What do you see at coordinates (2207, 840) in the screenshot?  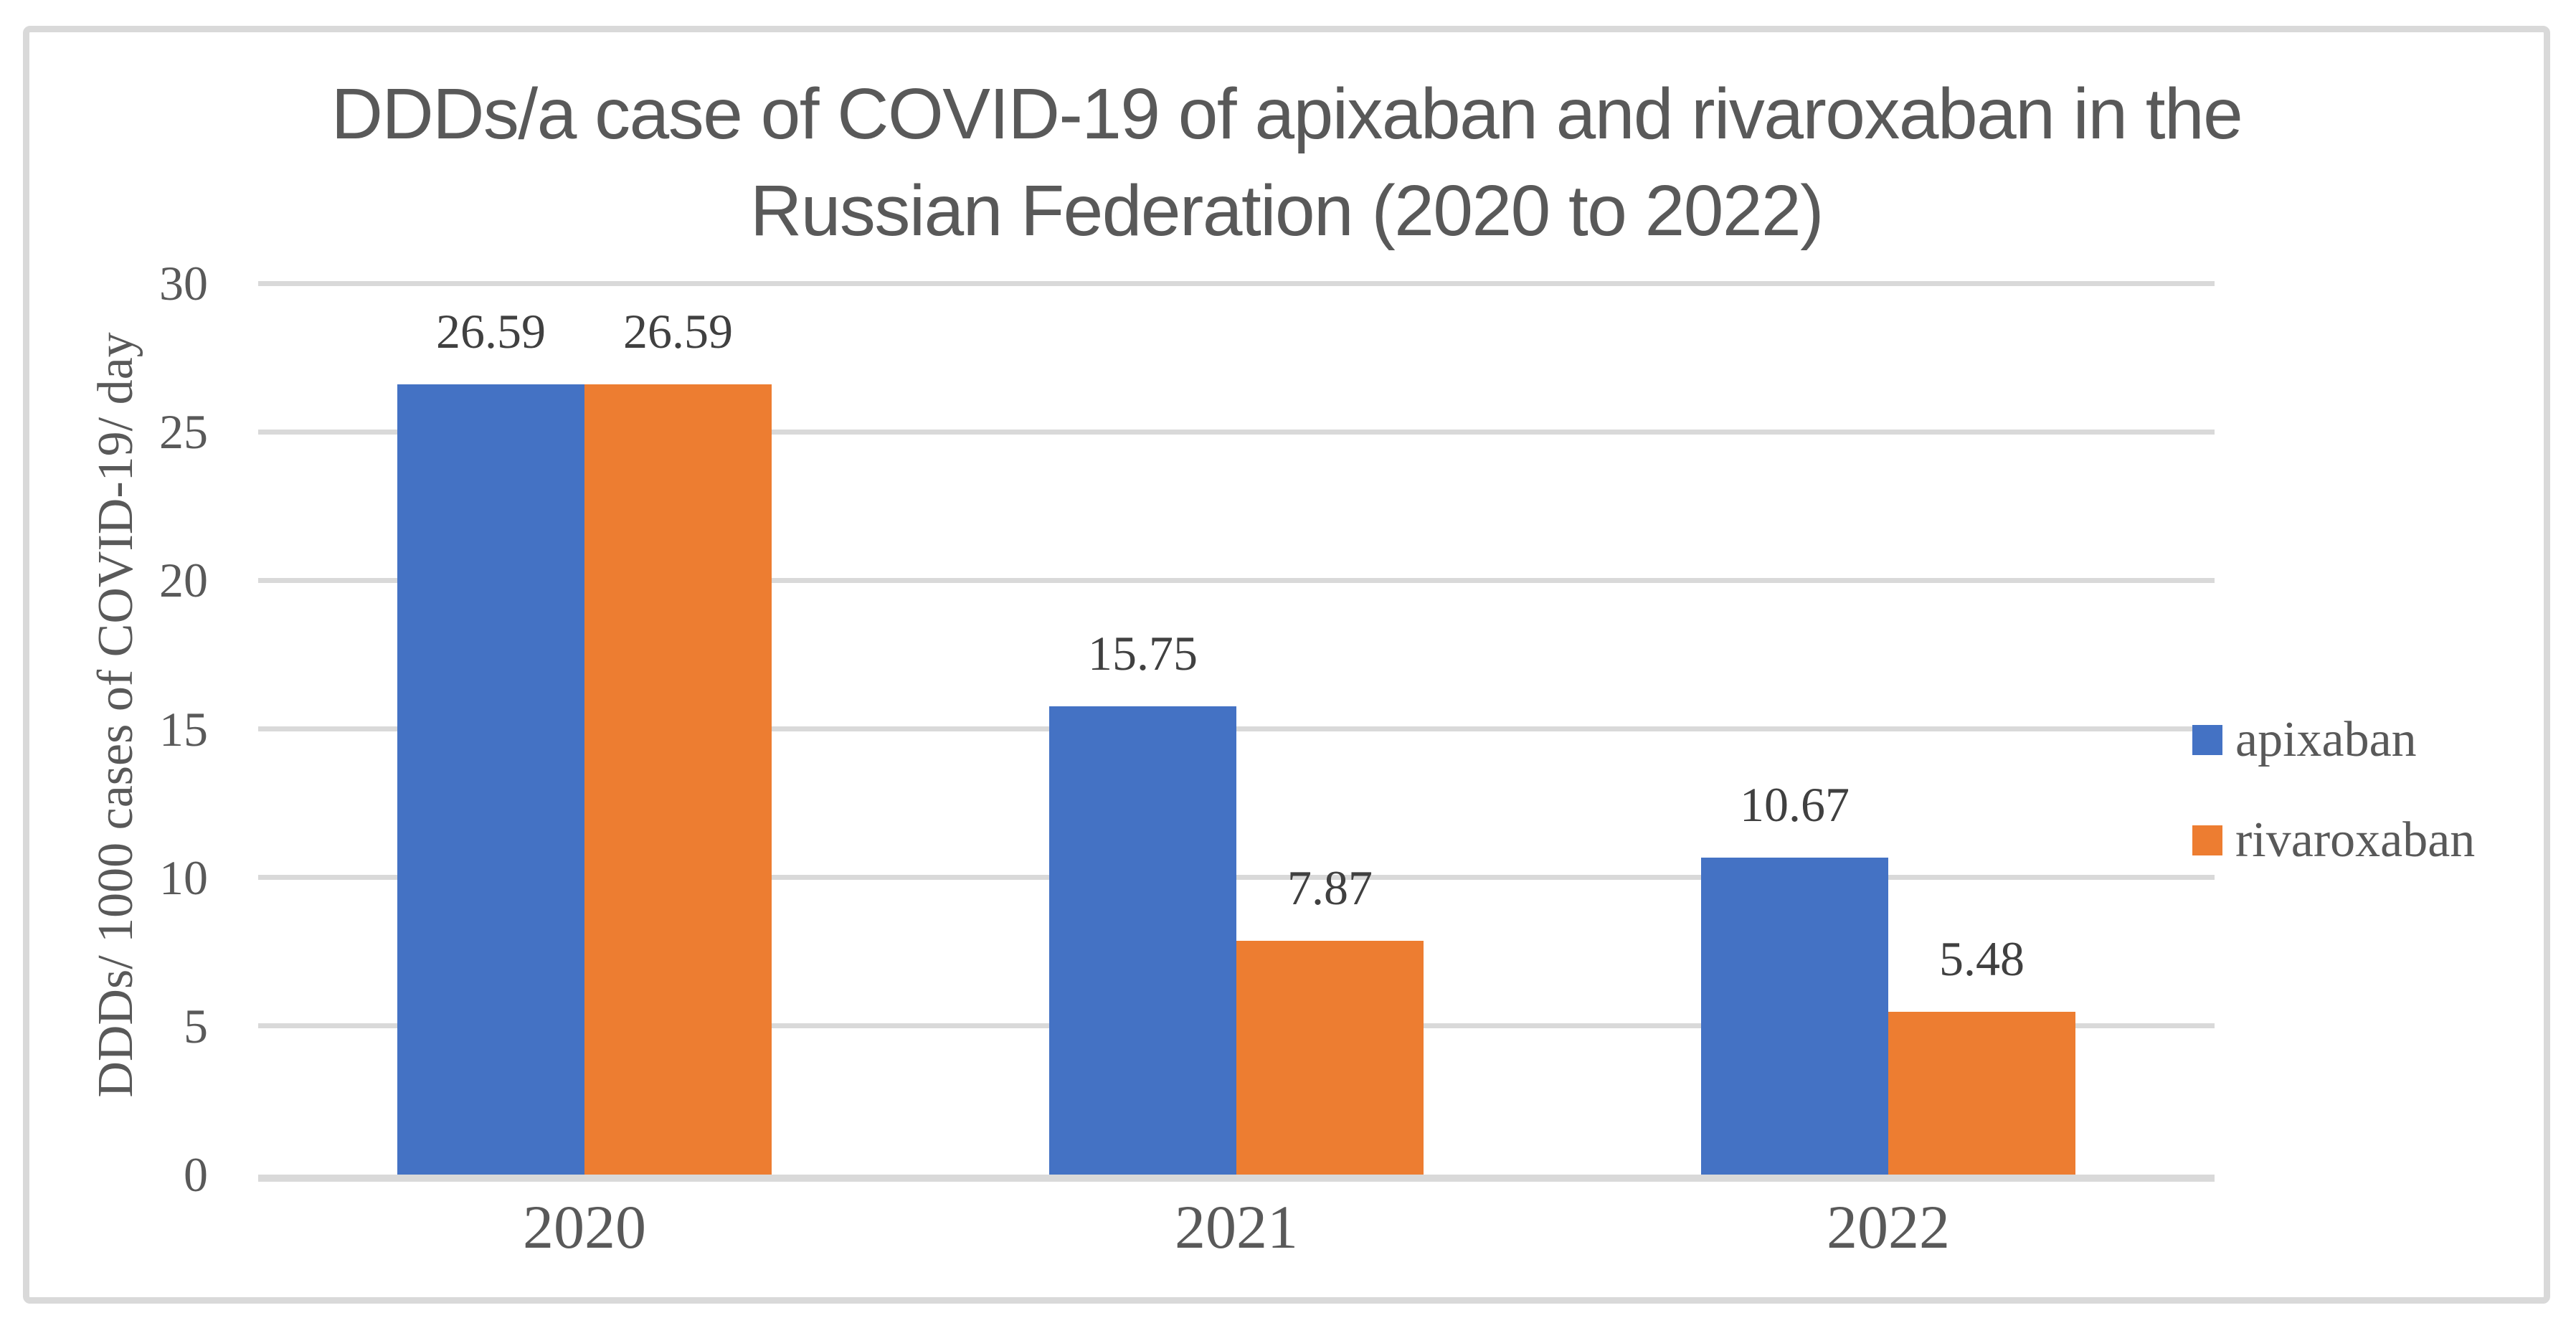 I see `legend-swatch-rivaroxaban` at bounding box center [2207, 840].